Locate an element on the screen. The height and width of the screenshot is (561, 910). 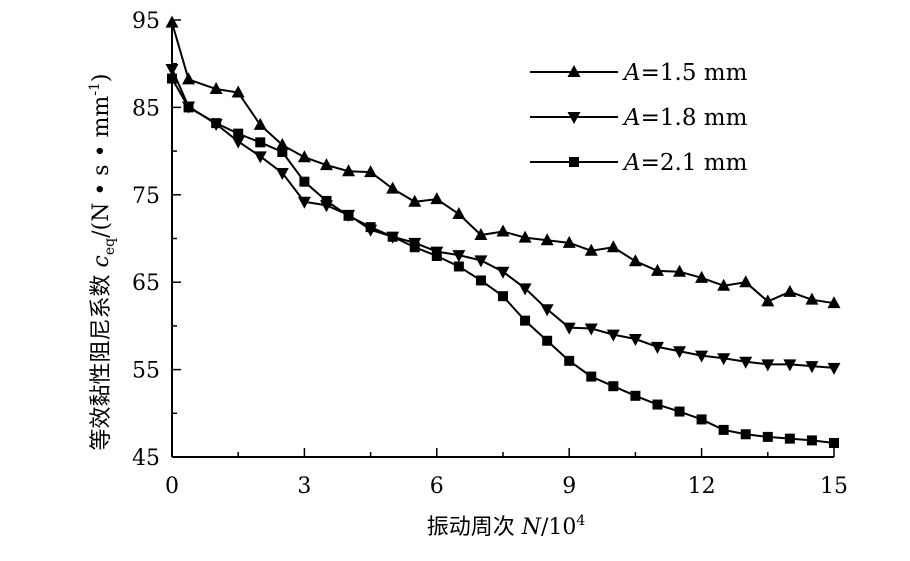
legend-item-3: A=2.1 mm is located at coordinates (639, 163).